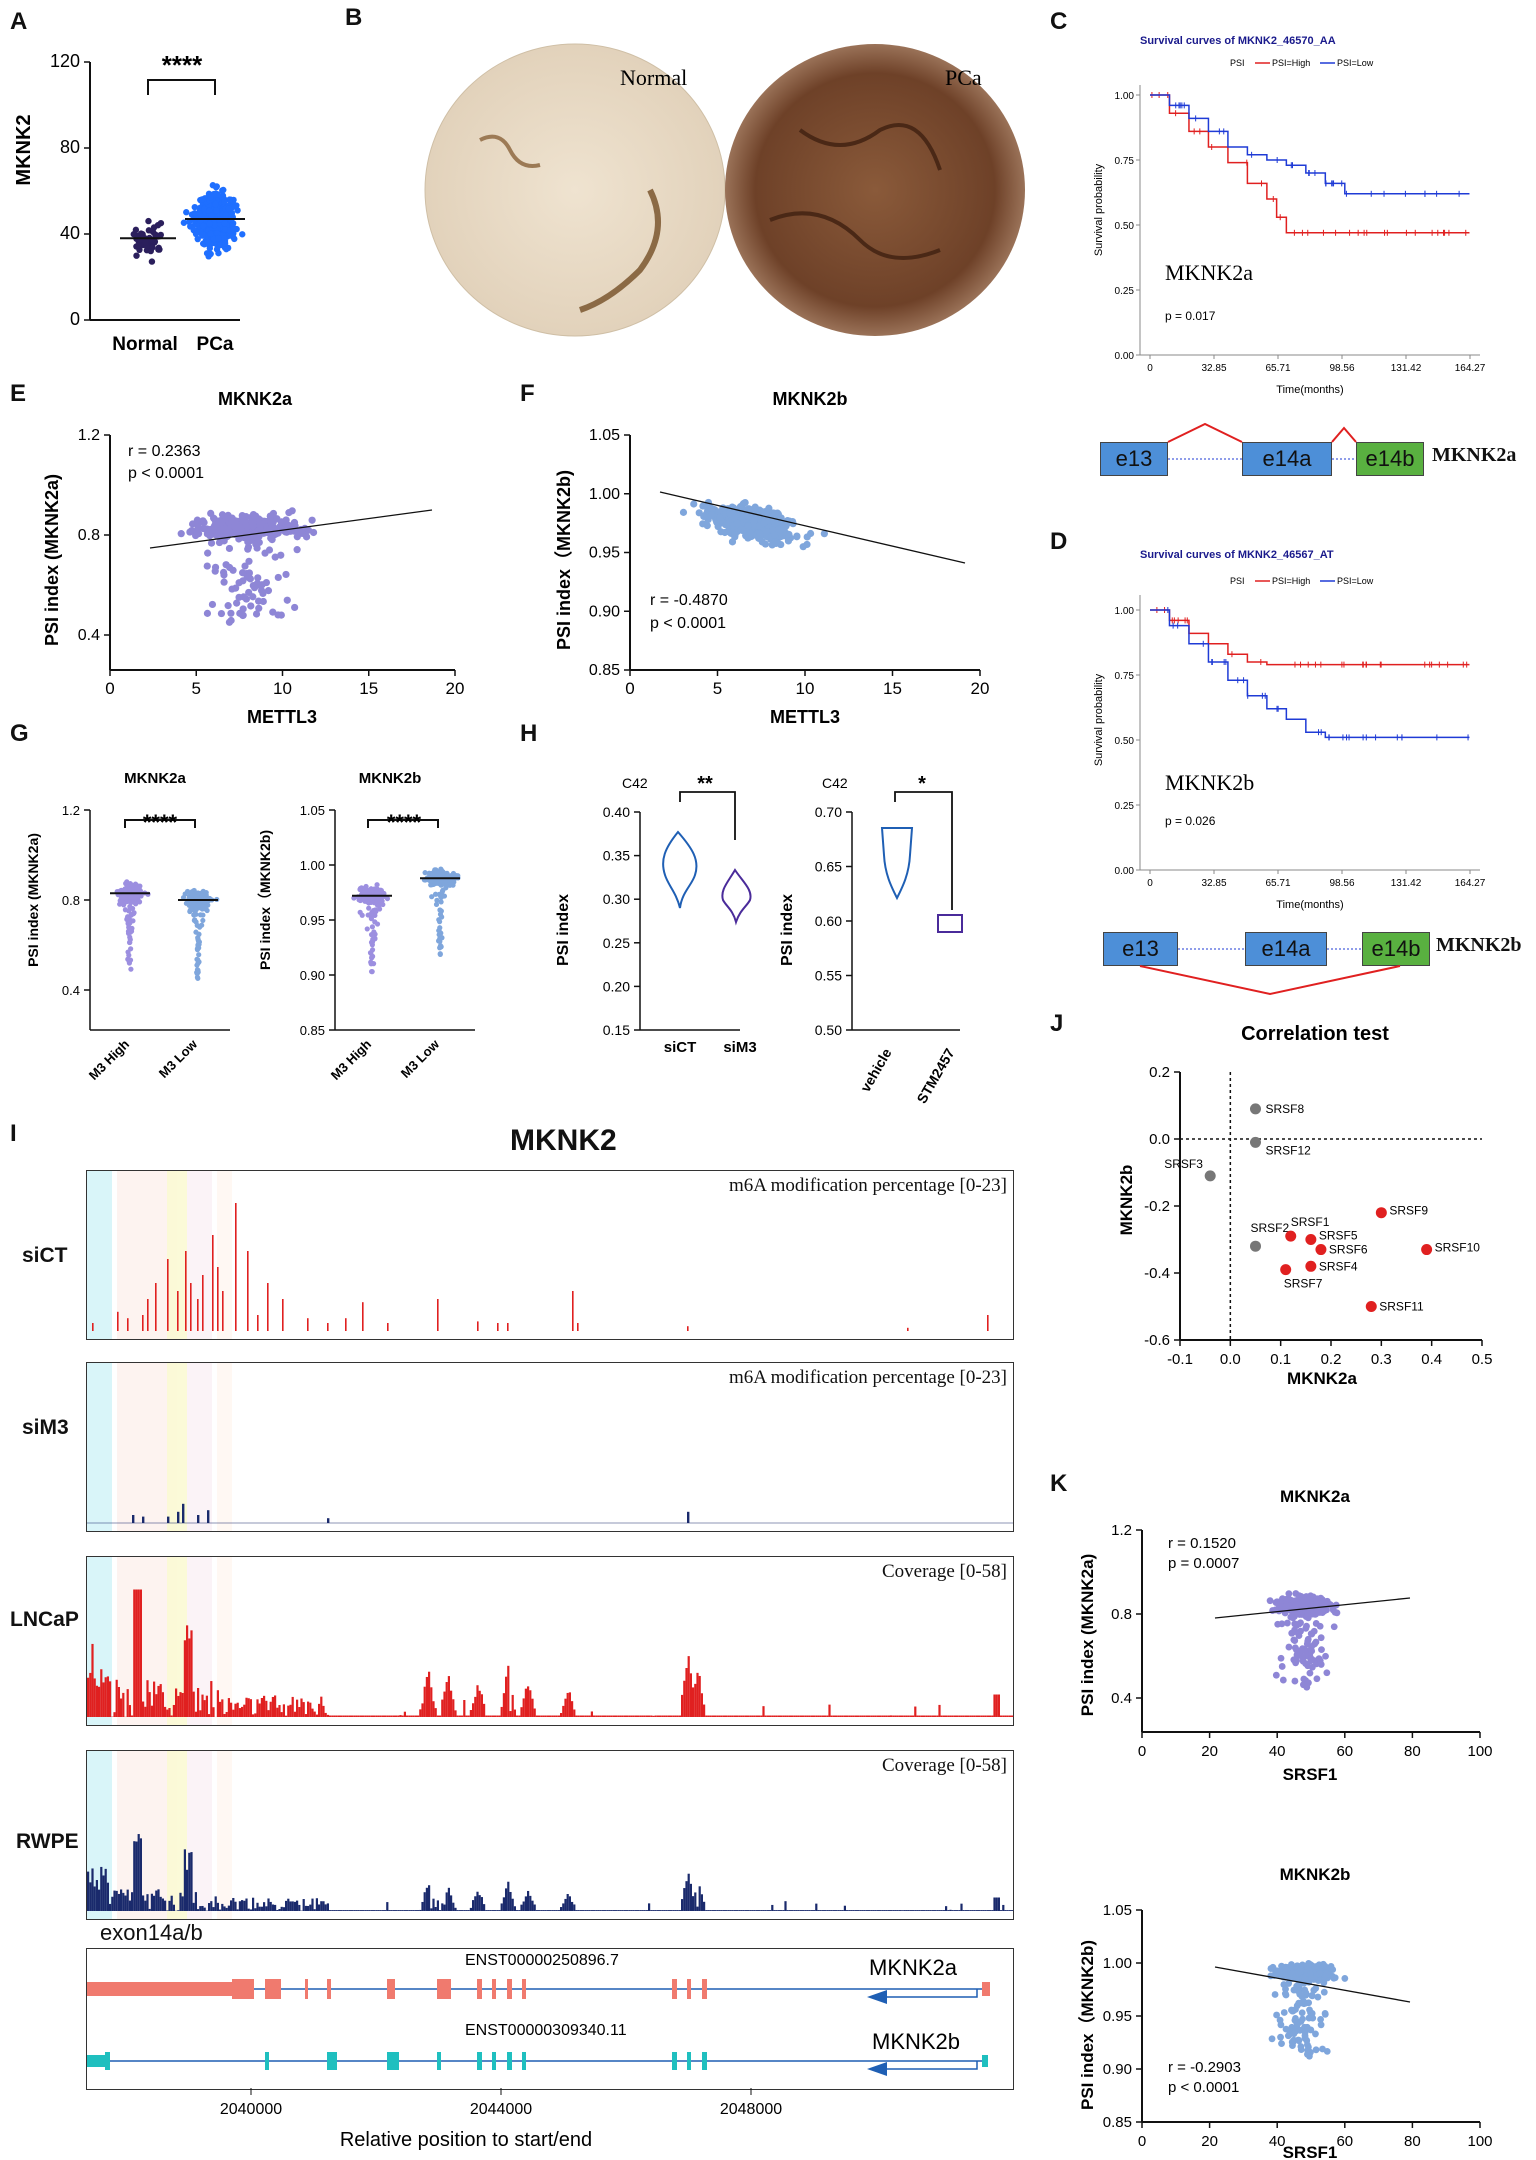  What do you see at coordinates (1309, 905) in the screenshot?
I see `d-xlabel: Time(months)` at bounding box center [1309, 905].